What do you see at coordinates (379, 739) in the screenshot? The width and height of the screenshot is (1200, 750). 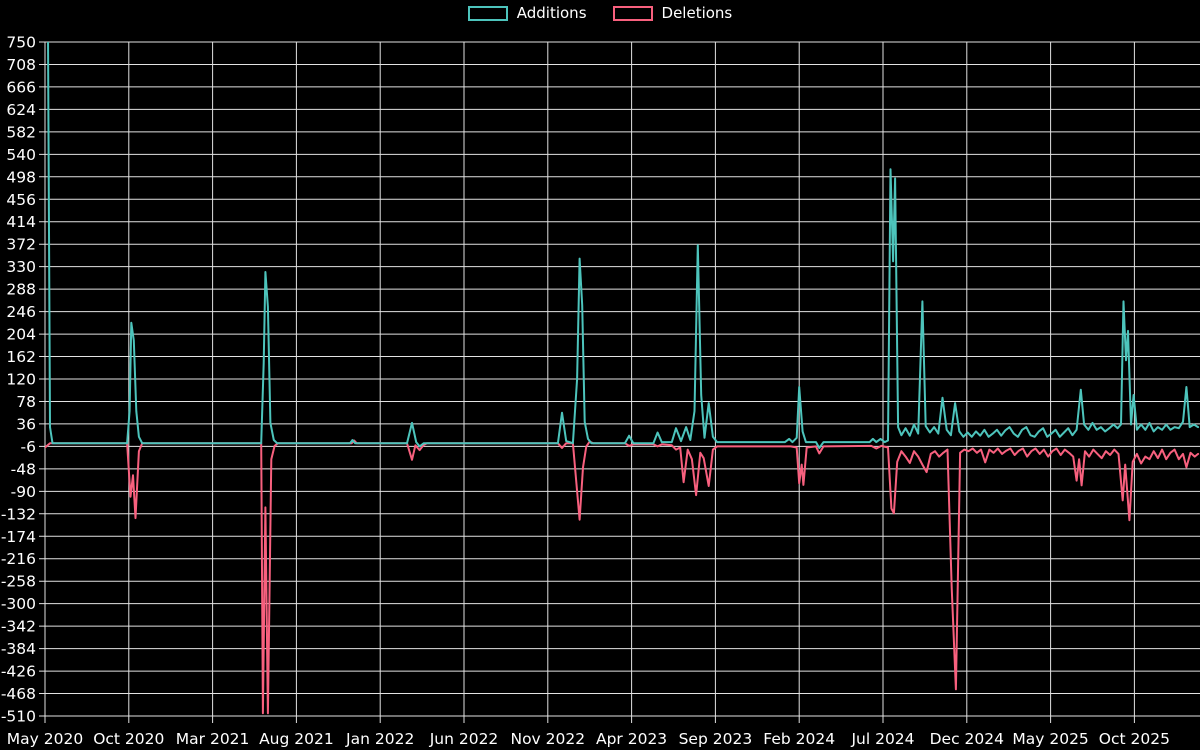 I see `x-tick-label: Jan 2022` at bounding box center [379, 739].